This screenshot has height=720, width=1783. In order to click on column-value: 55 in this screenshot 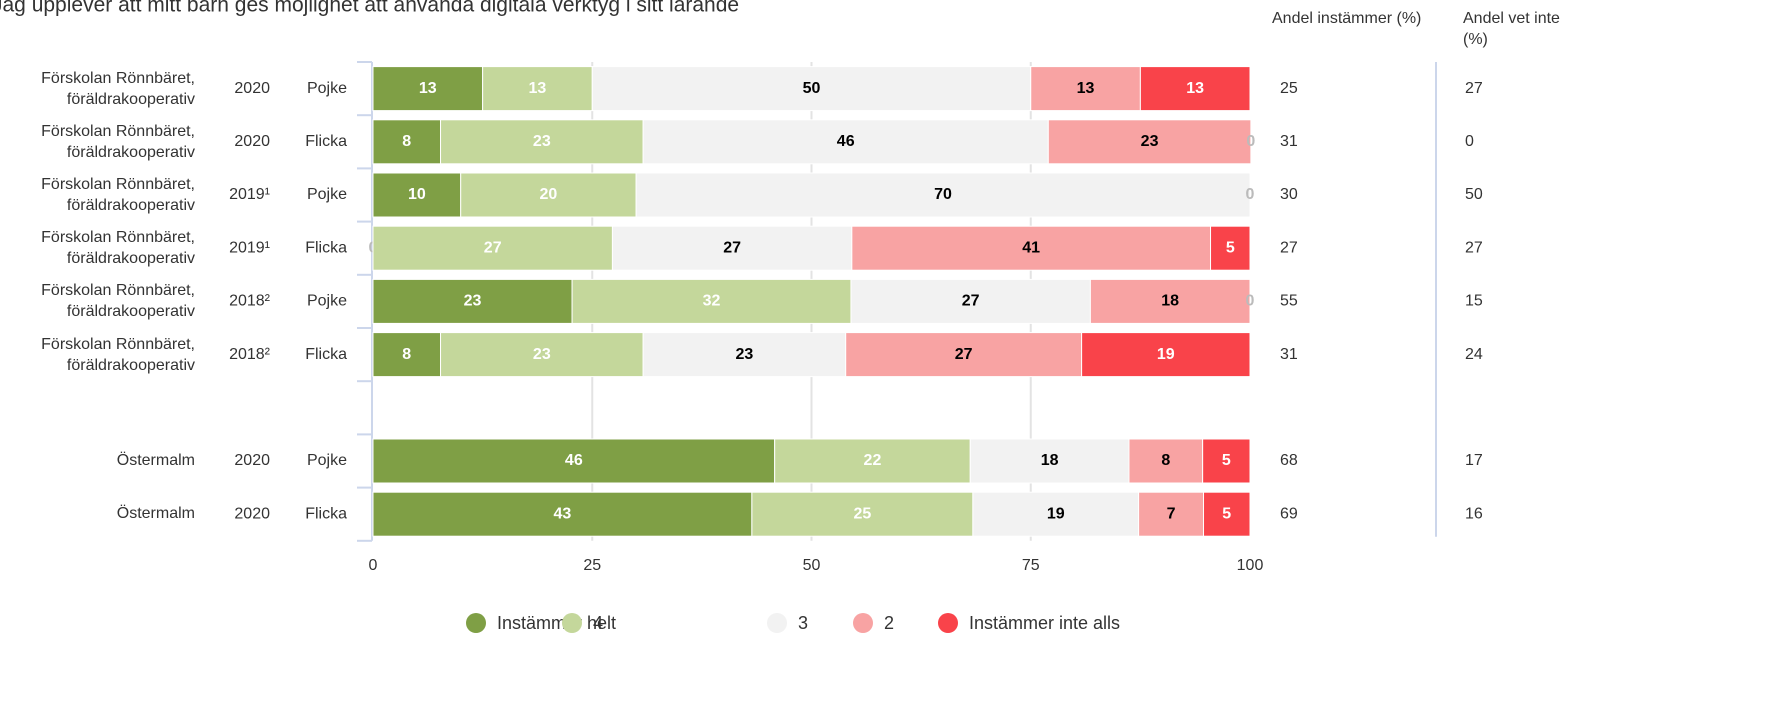, I will do `click(1289, 301)`.